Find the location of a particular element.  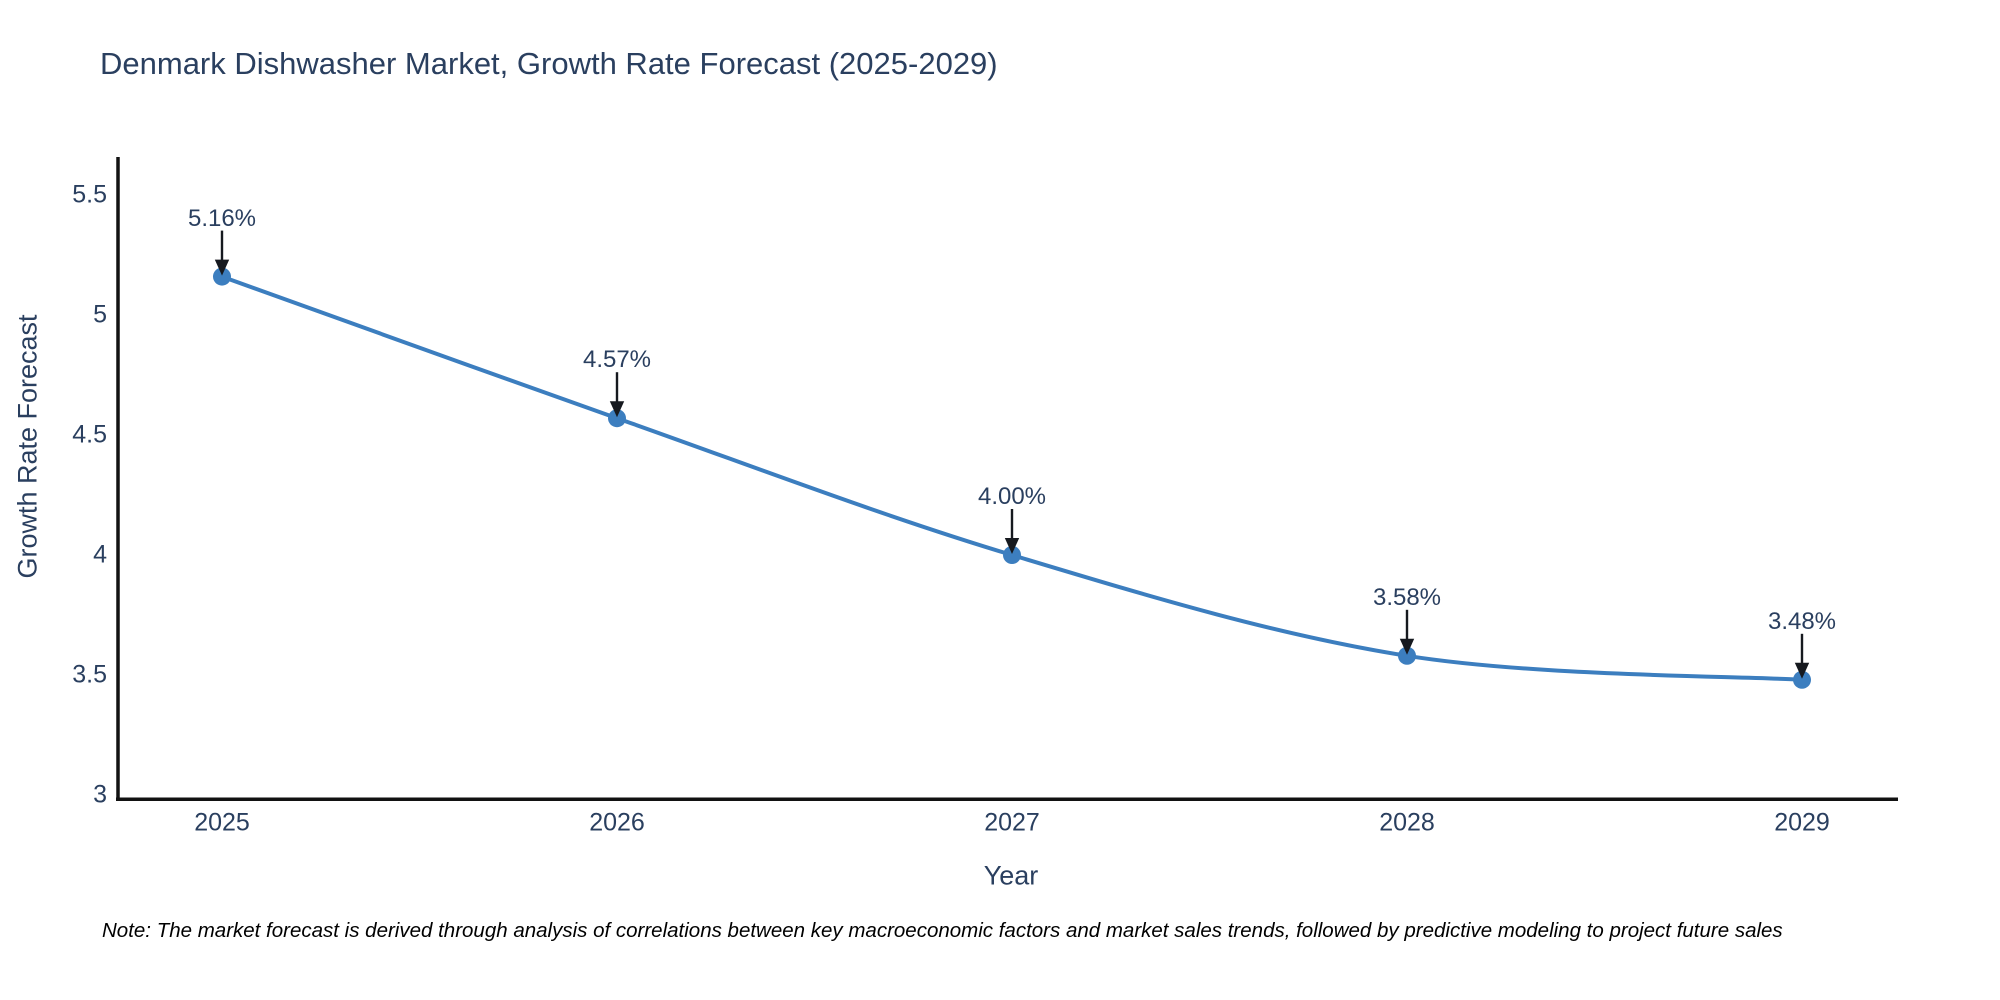

y-axis-title: Growth Rate Forecast is located at coordinates (27, 446).